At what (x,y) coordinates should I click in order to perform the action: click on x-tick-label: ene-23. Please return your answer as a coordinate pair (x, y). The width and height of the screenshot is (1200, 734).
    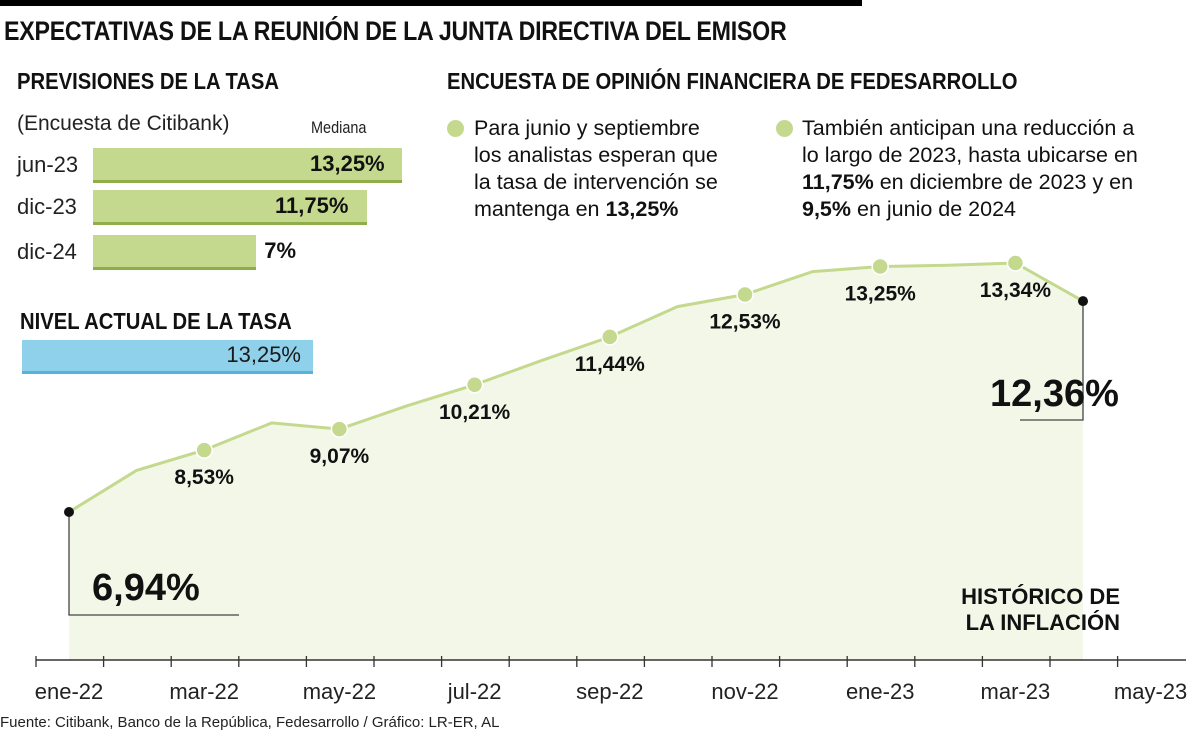
    Looking at the image, I should click on (880, 691).